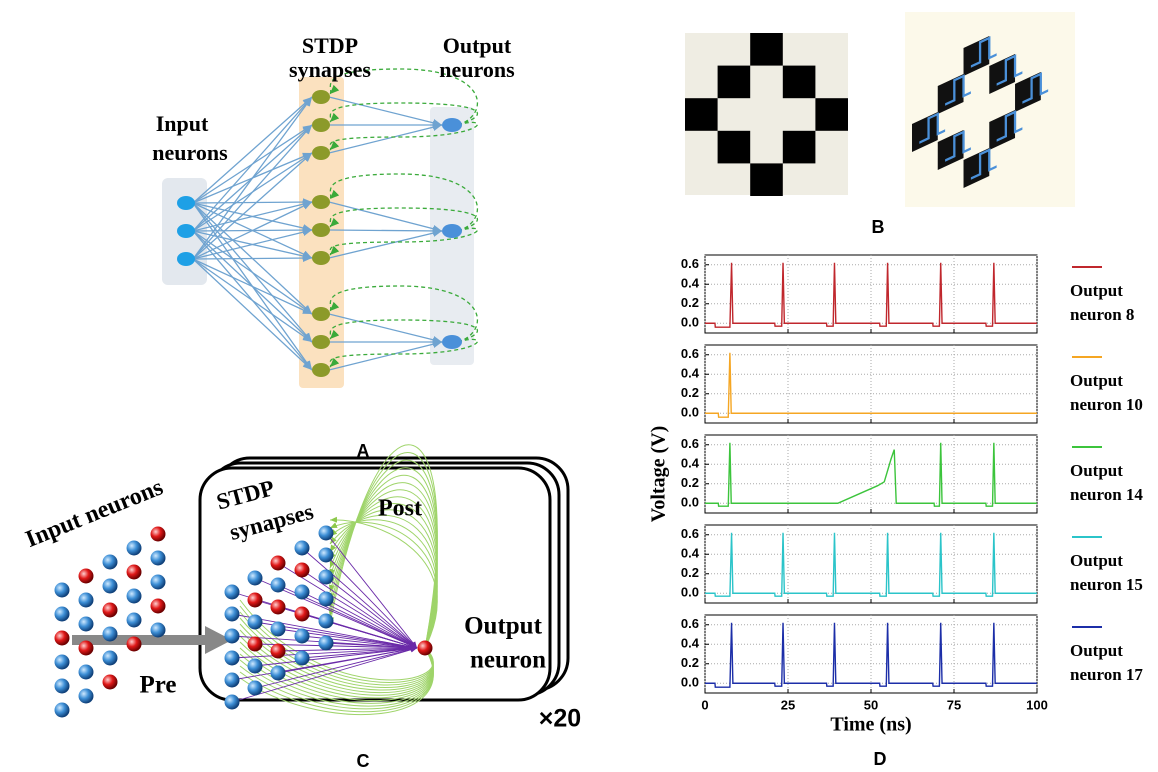 The image size is (1158, 772). I want to click on y-tick-label: 0.4, so click(690, 643).